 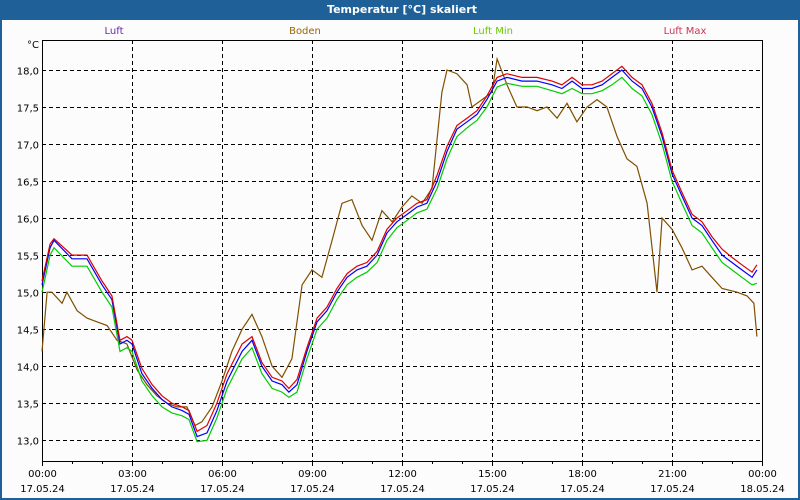 What do you see at coordinates (492, 474) in the screenshot?
I see `x-tick-time: 15:00` at bounding box center [492, 474].